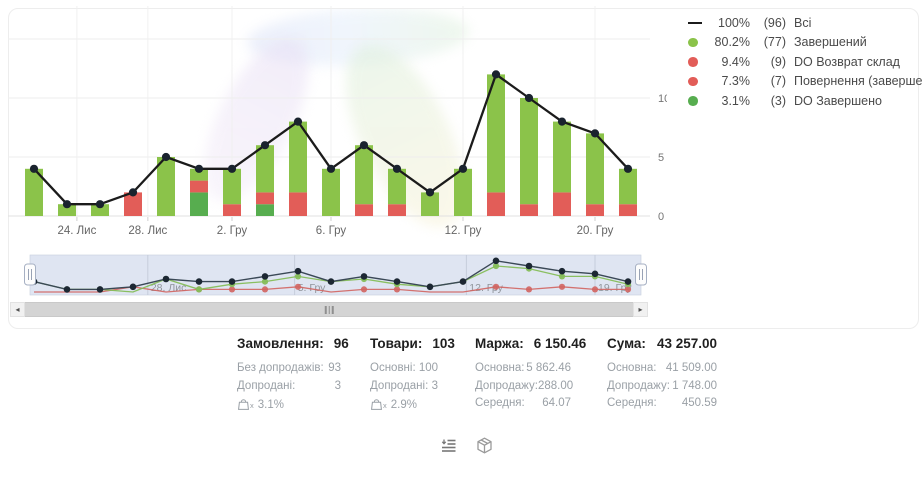 The width and height of the screenshot is (923, 480). I want to click on stat-row: Середня: 64.07, so click(523, 403).